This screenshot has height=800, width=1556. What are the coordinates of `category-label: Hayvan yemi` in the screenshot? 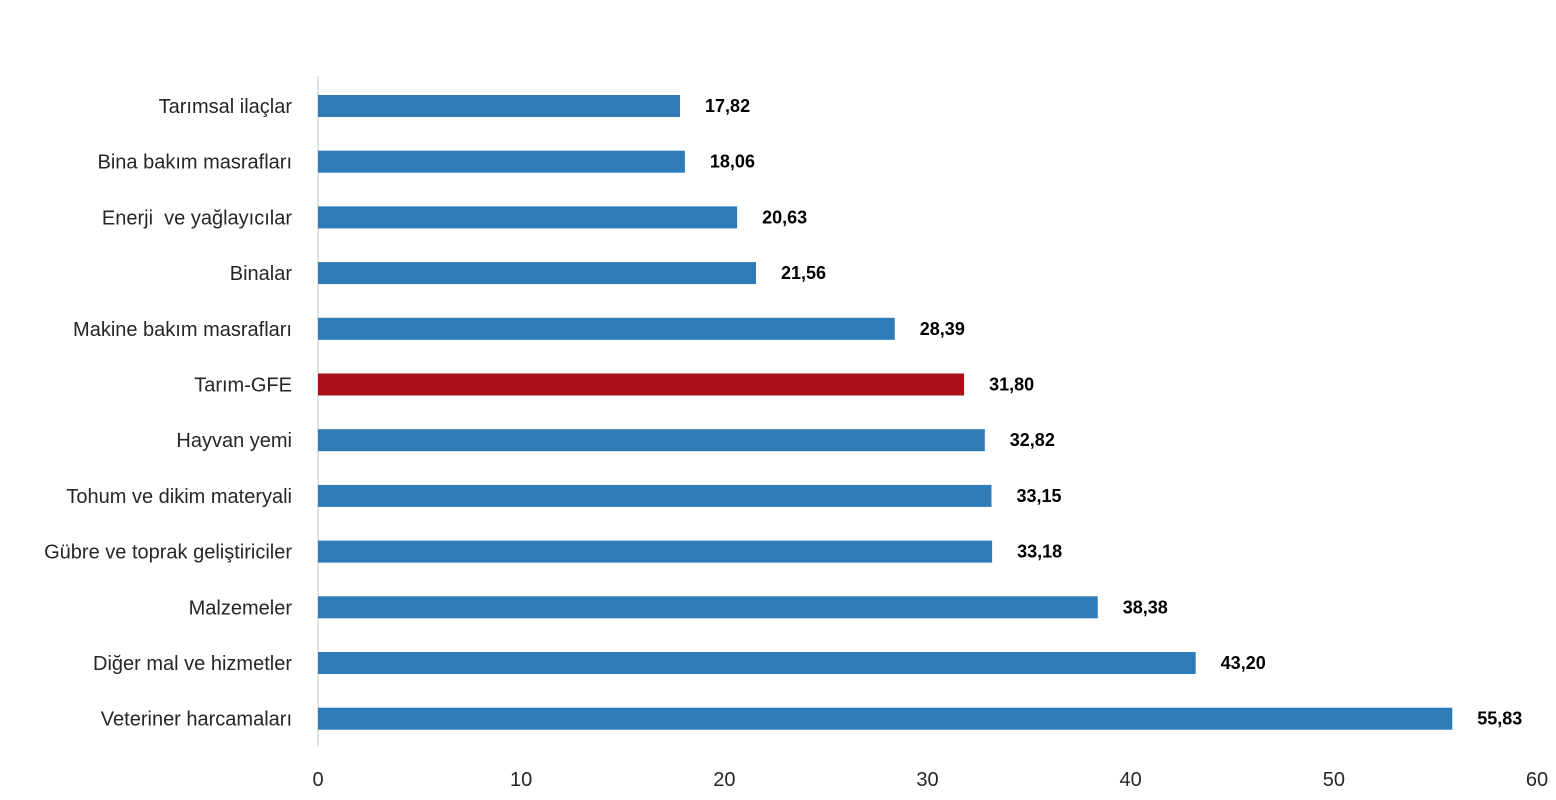 It's located at (234, 441).